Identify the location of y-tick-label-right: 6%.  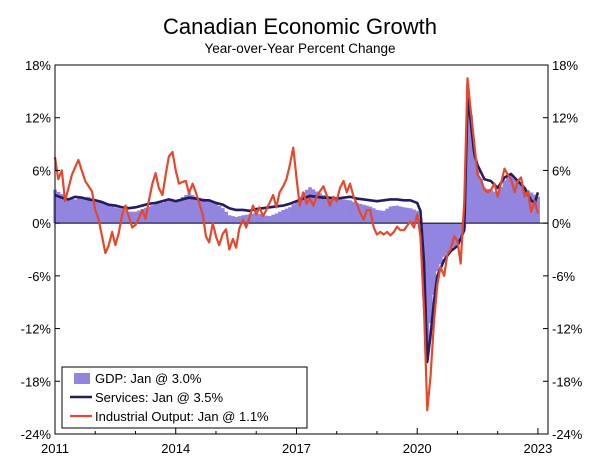
(561, 170).